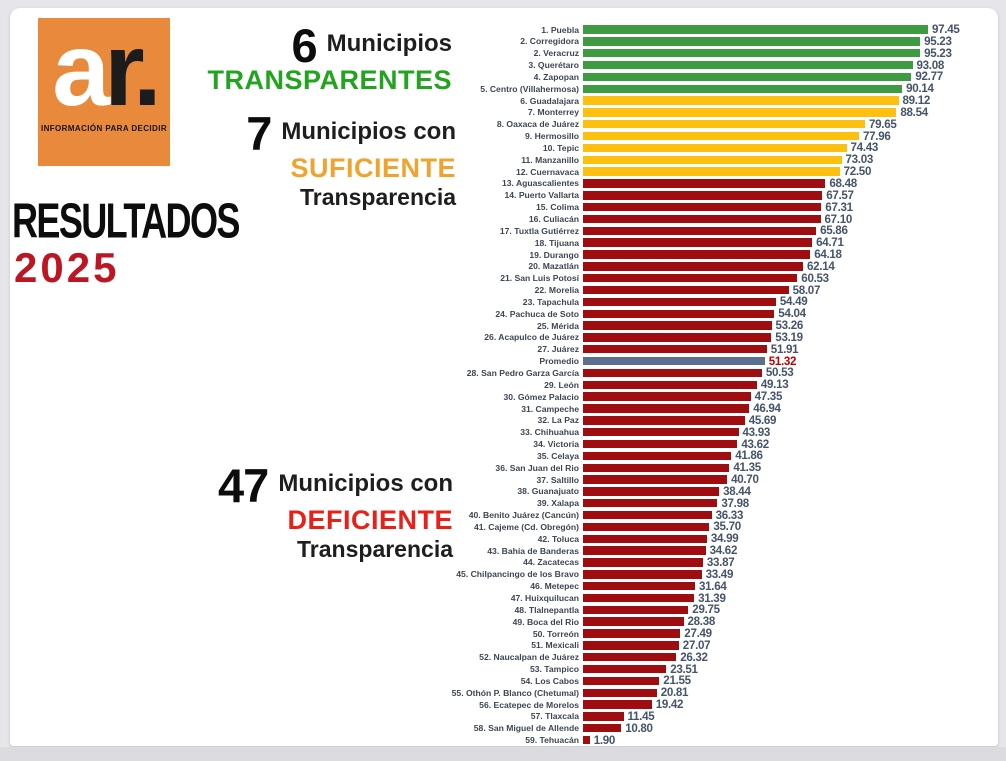  I want to click on bar-value: 49.13, so click(774, 385).